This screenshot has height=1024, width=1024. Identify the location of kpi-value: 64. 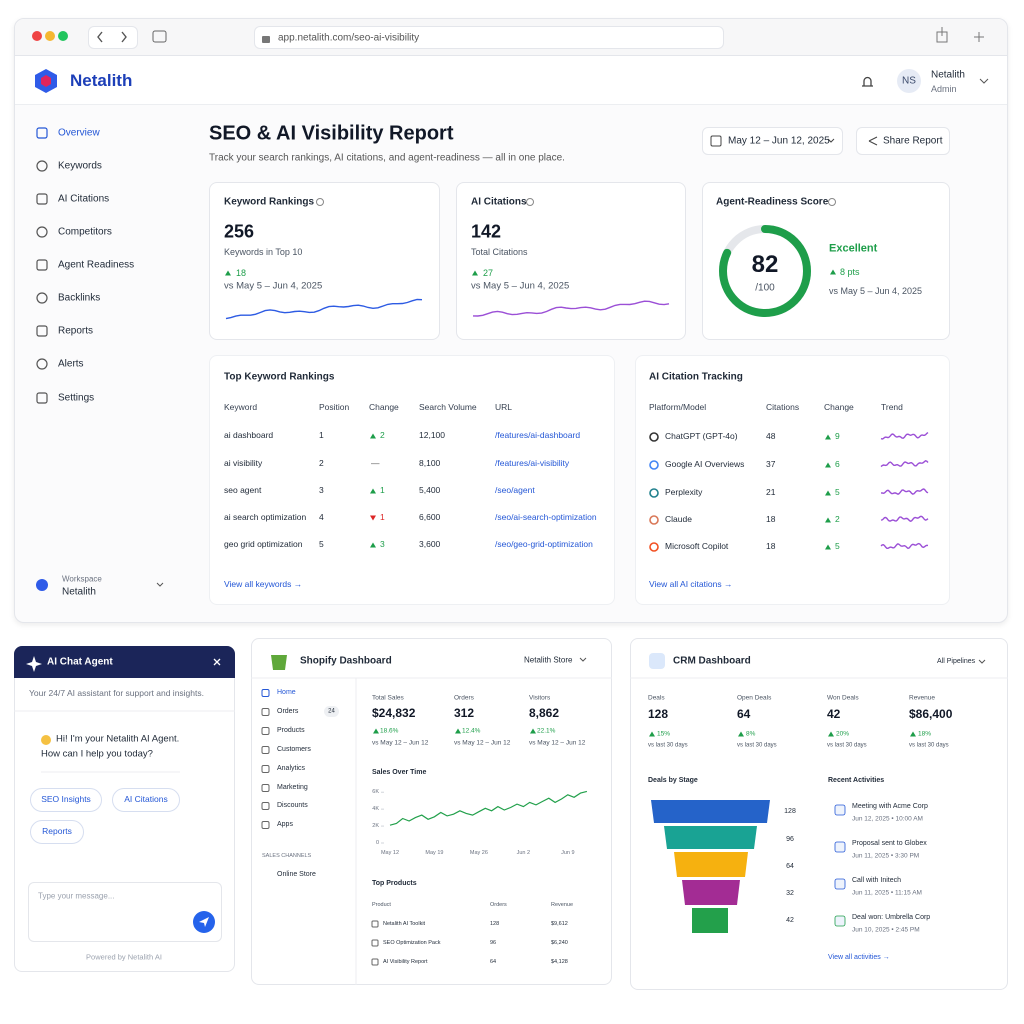
(744, 714).